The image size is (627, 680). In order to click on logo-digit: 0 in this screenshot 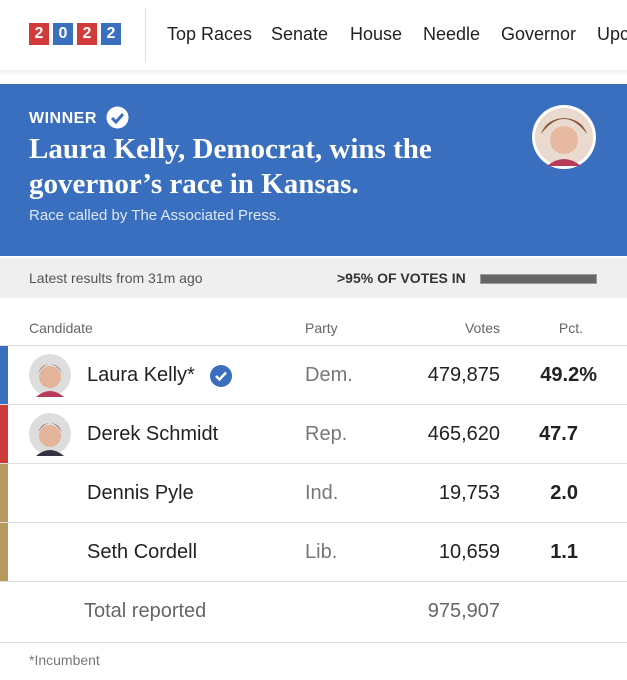, I will do `click(63, 34)`.